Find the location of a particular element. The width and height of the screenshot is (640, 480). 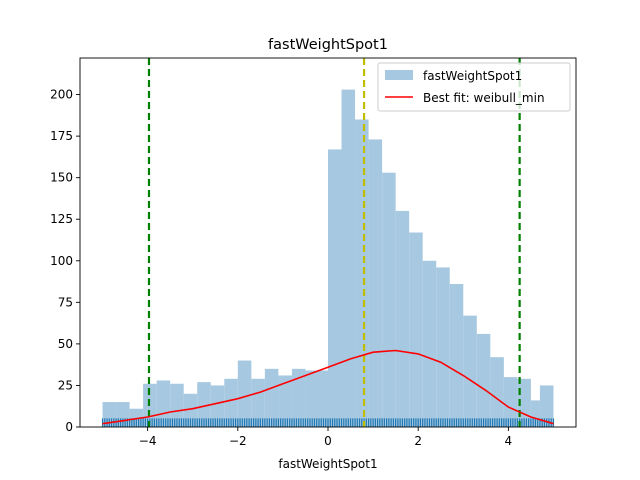

y-tick-label: 200 is located at coordinates (61, 95).